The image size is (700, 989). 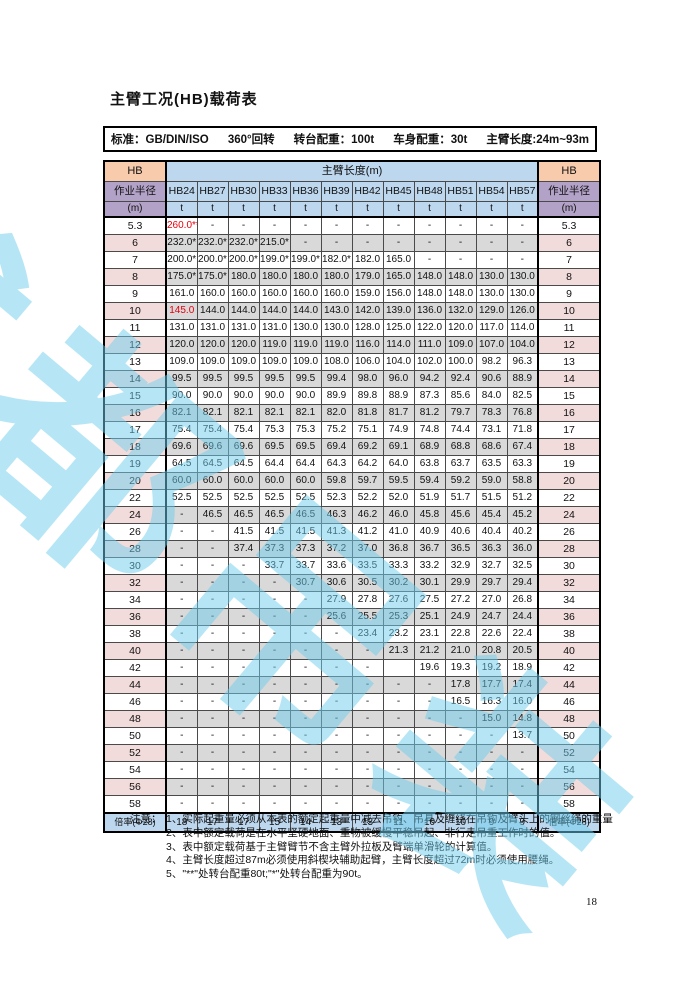 I want to click on load-cell: 75.4, so click(x=212, y=430).